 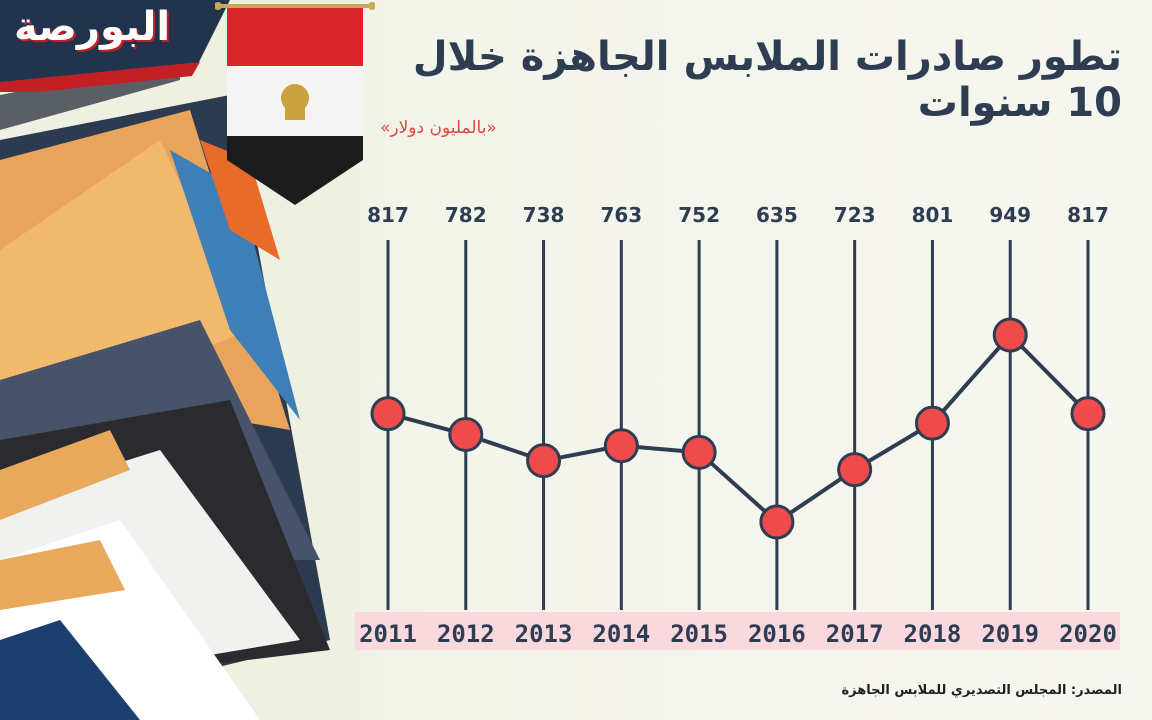 I want to click on marker-2014, so click(x=621, y=446).